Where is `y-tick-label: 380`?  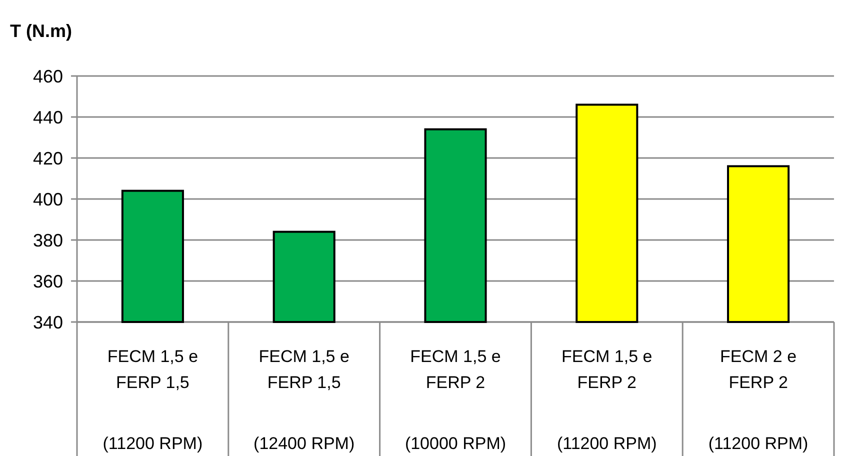
y-tick-label: 380 is located at coordinates (47, 240).